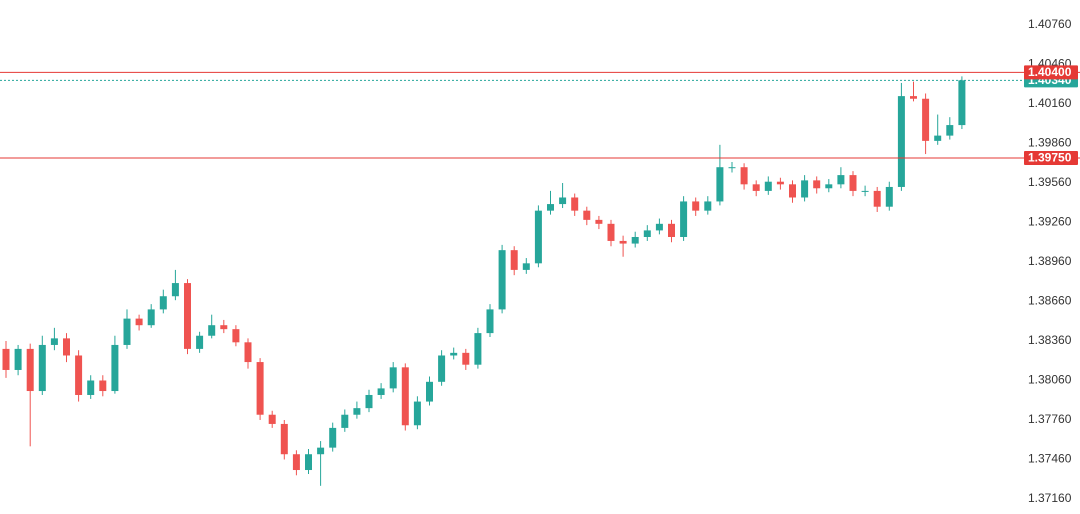 This screenshot has height=514, width=1080. I want to click on y-tick-label: 1.40160, so click(1050, 103).